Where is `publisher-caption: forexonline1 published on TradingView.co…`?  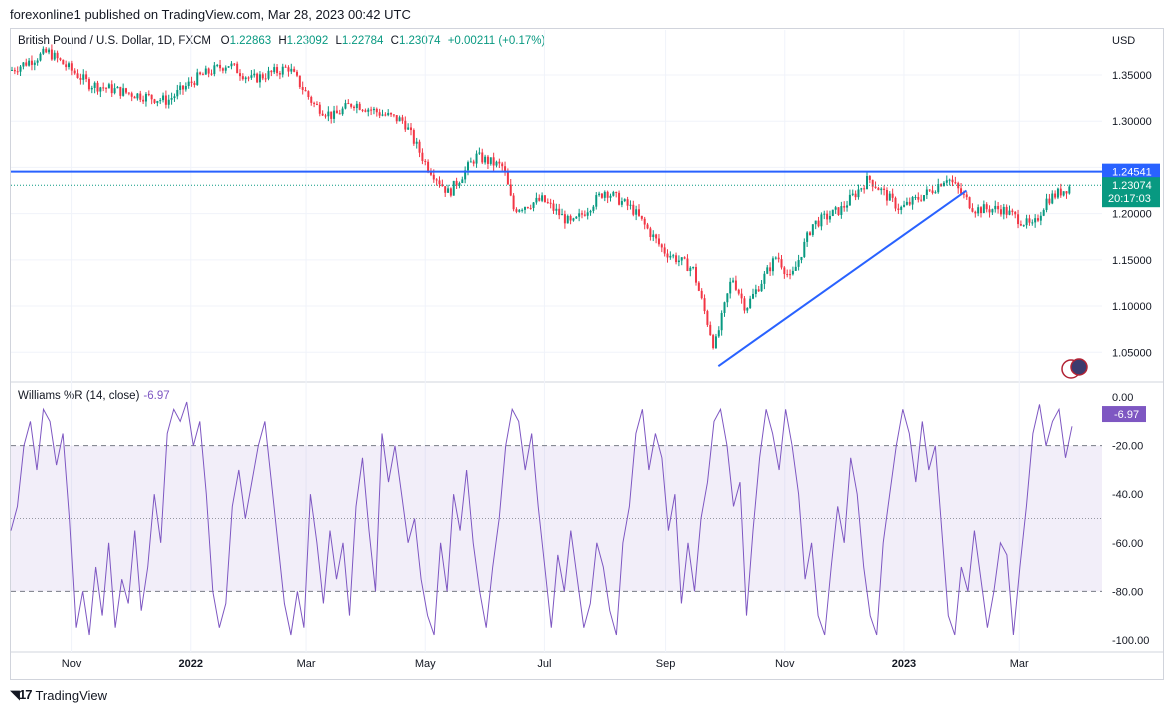 publisher-caption: forexonline1 published on TradingView.co… is located at coordinates (210, 14).